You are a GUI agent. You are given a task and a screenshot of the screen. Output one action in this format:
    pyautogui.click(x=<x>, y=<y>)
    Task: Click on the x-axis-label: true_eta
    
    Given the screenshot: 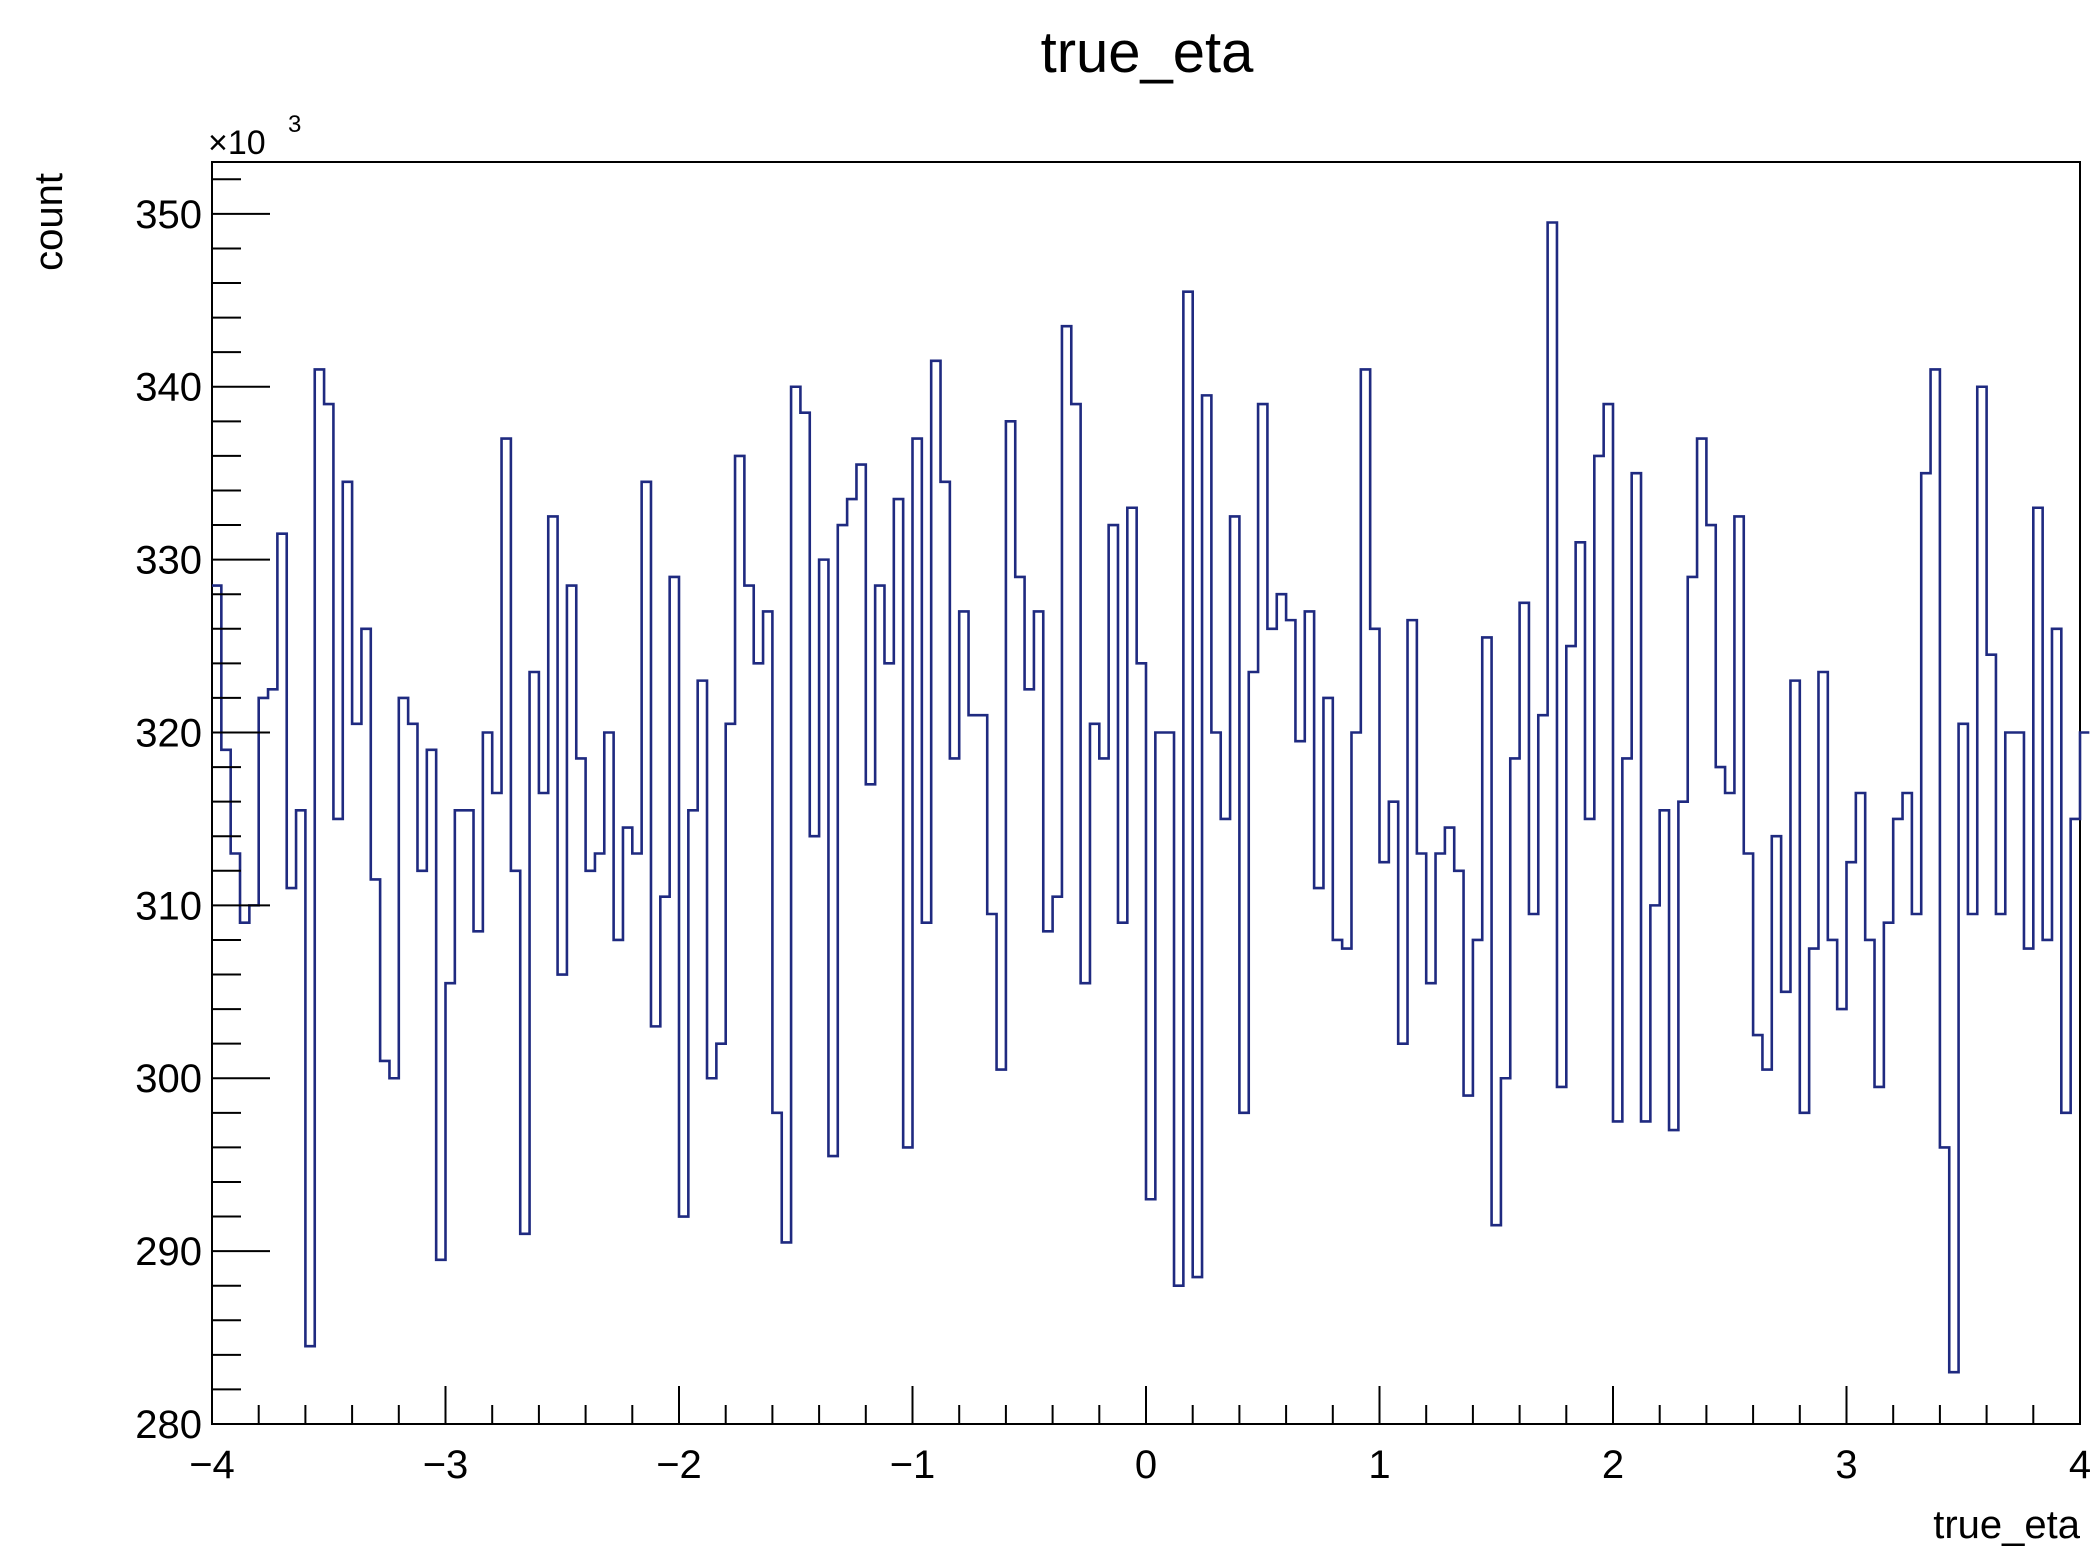 What is the action you would take?
    pyautogui.click(x=2007, y=1525)
    